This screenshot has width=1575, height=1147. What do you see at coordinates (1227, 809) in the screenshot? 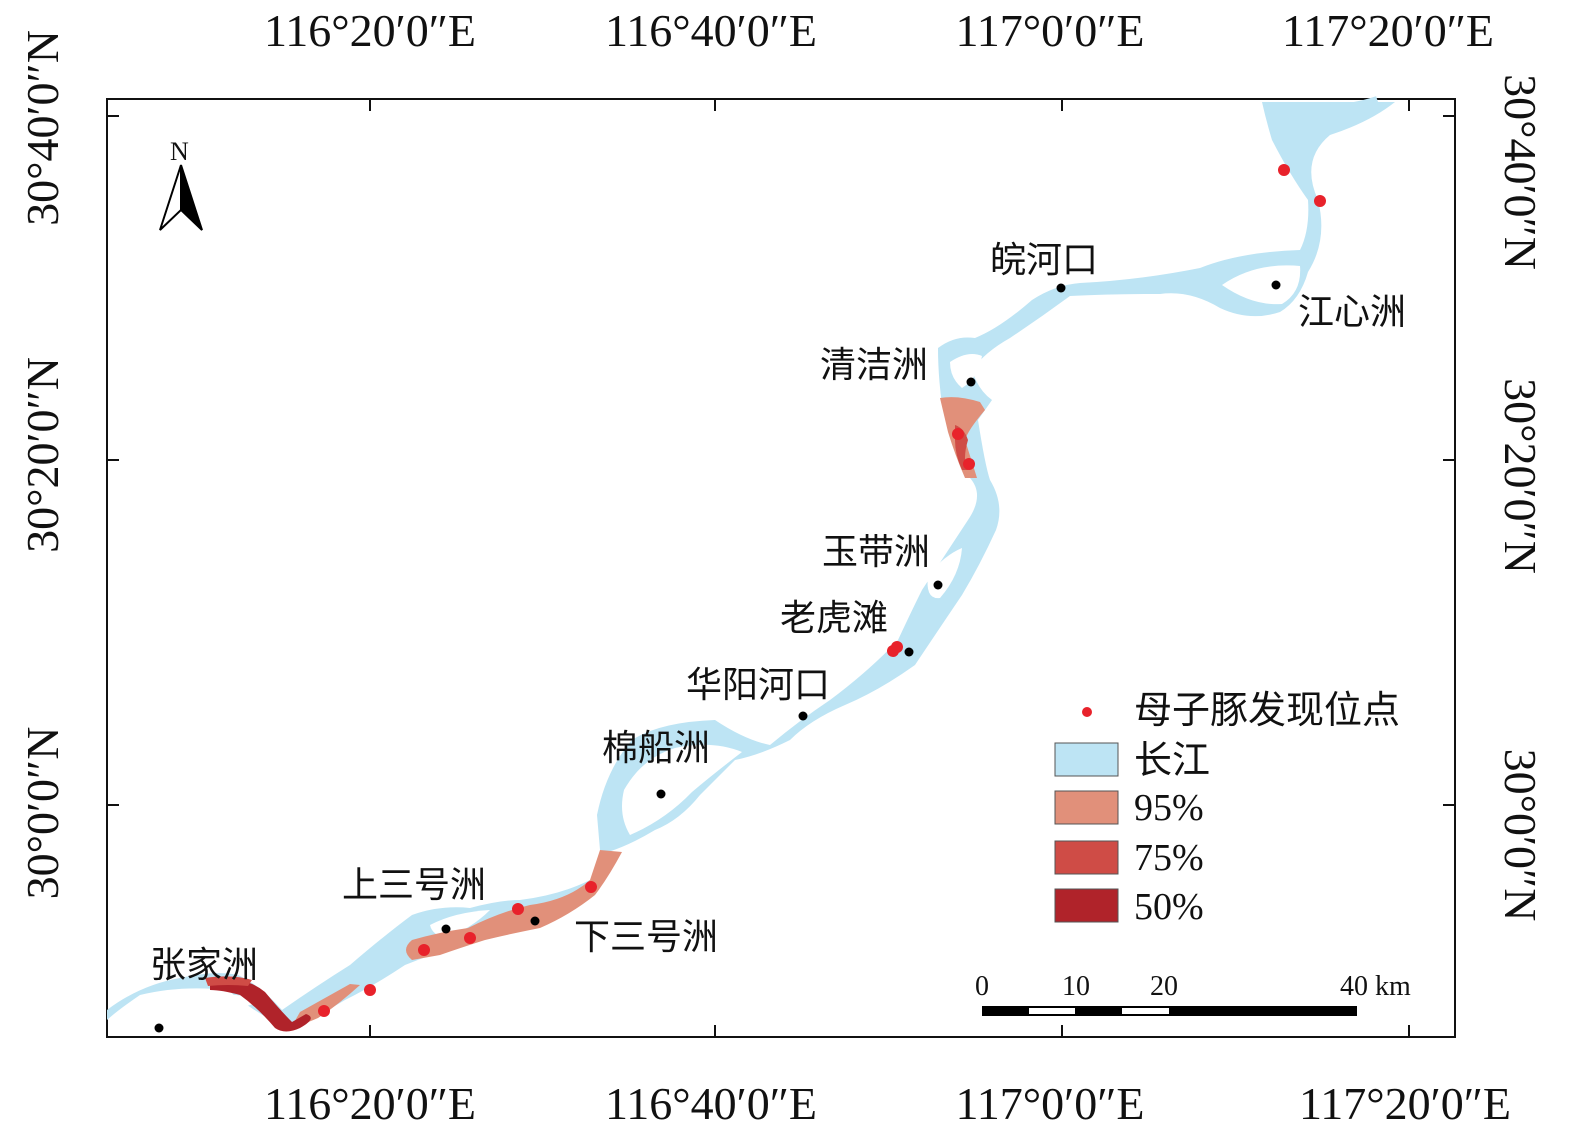
I see `legend: 母子豚发现位点 长江 95% 75% 50%` at bounding box center [1227, 809].